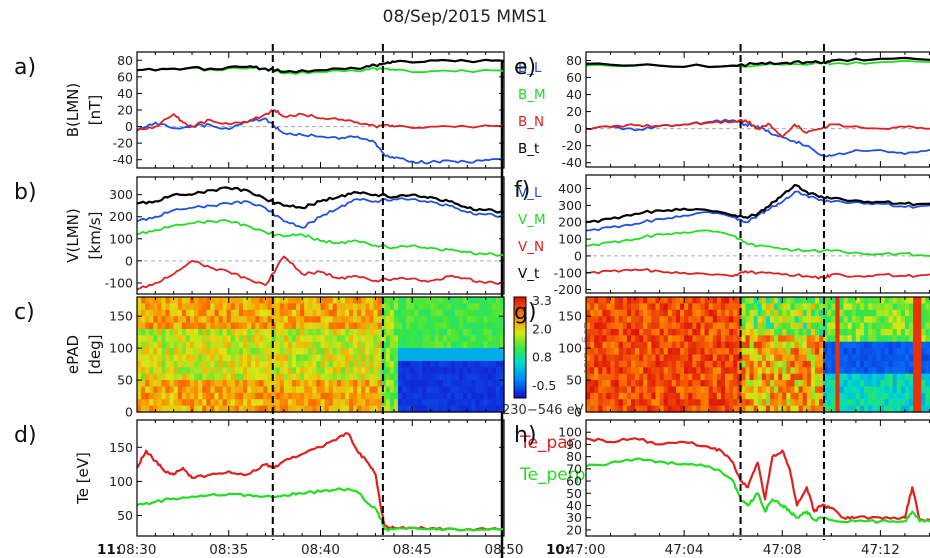 The width and height of the screenshot is (930, 558). I want to click on y-tick-label: 0, so click(578, 128).